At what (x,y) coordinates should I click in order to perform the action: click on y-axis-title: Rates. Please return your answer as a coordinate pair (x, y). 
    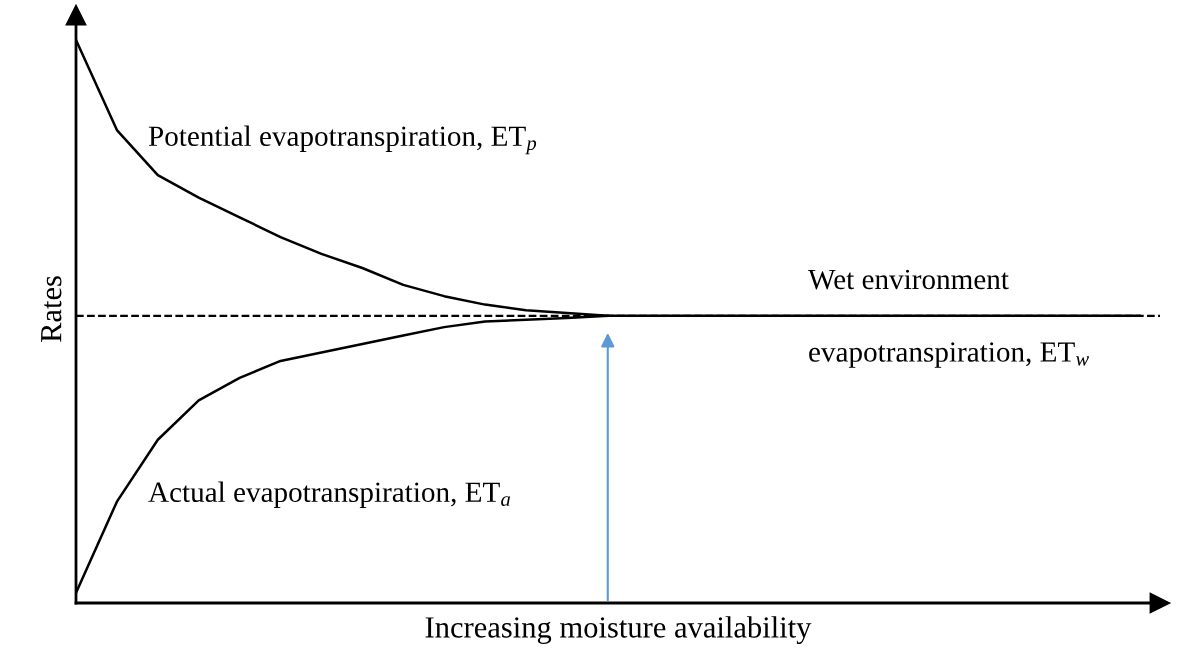
    Looking at the image, I should click on (51, 309).